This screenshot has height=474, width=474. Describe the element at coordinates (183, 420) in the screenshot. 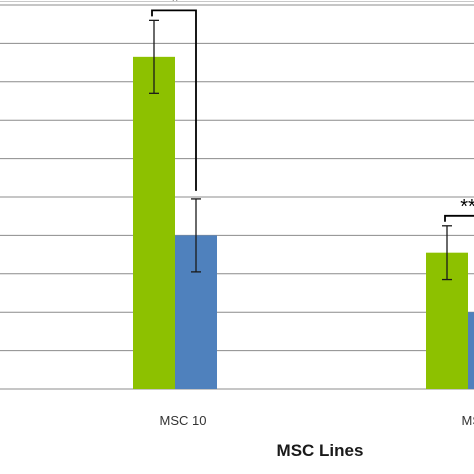

I see `category-label: MSC 10` at that location.